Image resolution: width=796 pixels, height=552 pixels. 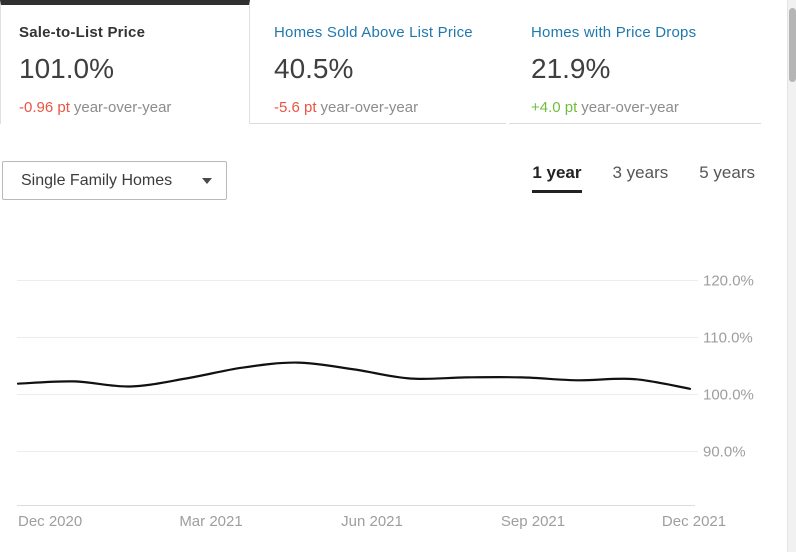 What do you see at coordinates (727, 172) in the screenshot?
I see `range-5-years: 5 years` at bounding box center [727, 172].